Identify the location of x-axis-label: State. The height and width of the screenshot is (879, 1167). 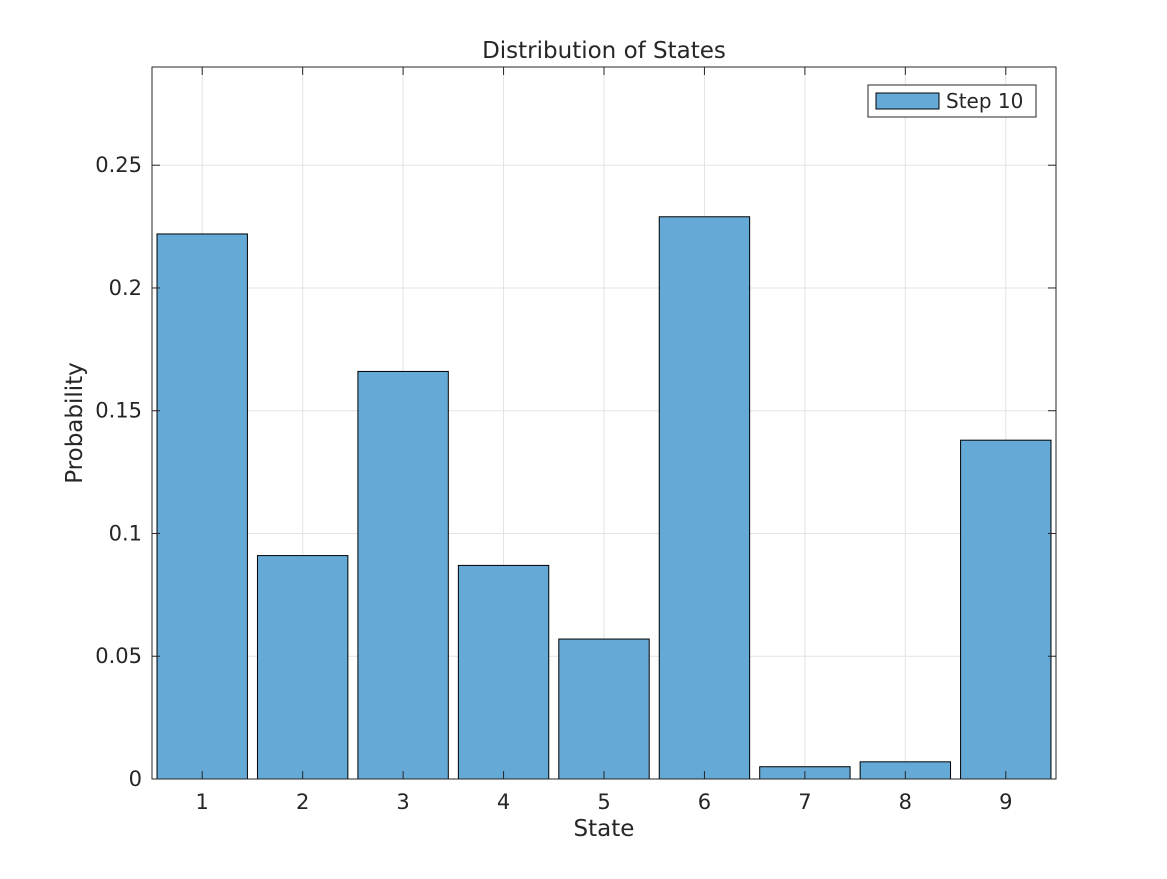
(604, 829).